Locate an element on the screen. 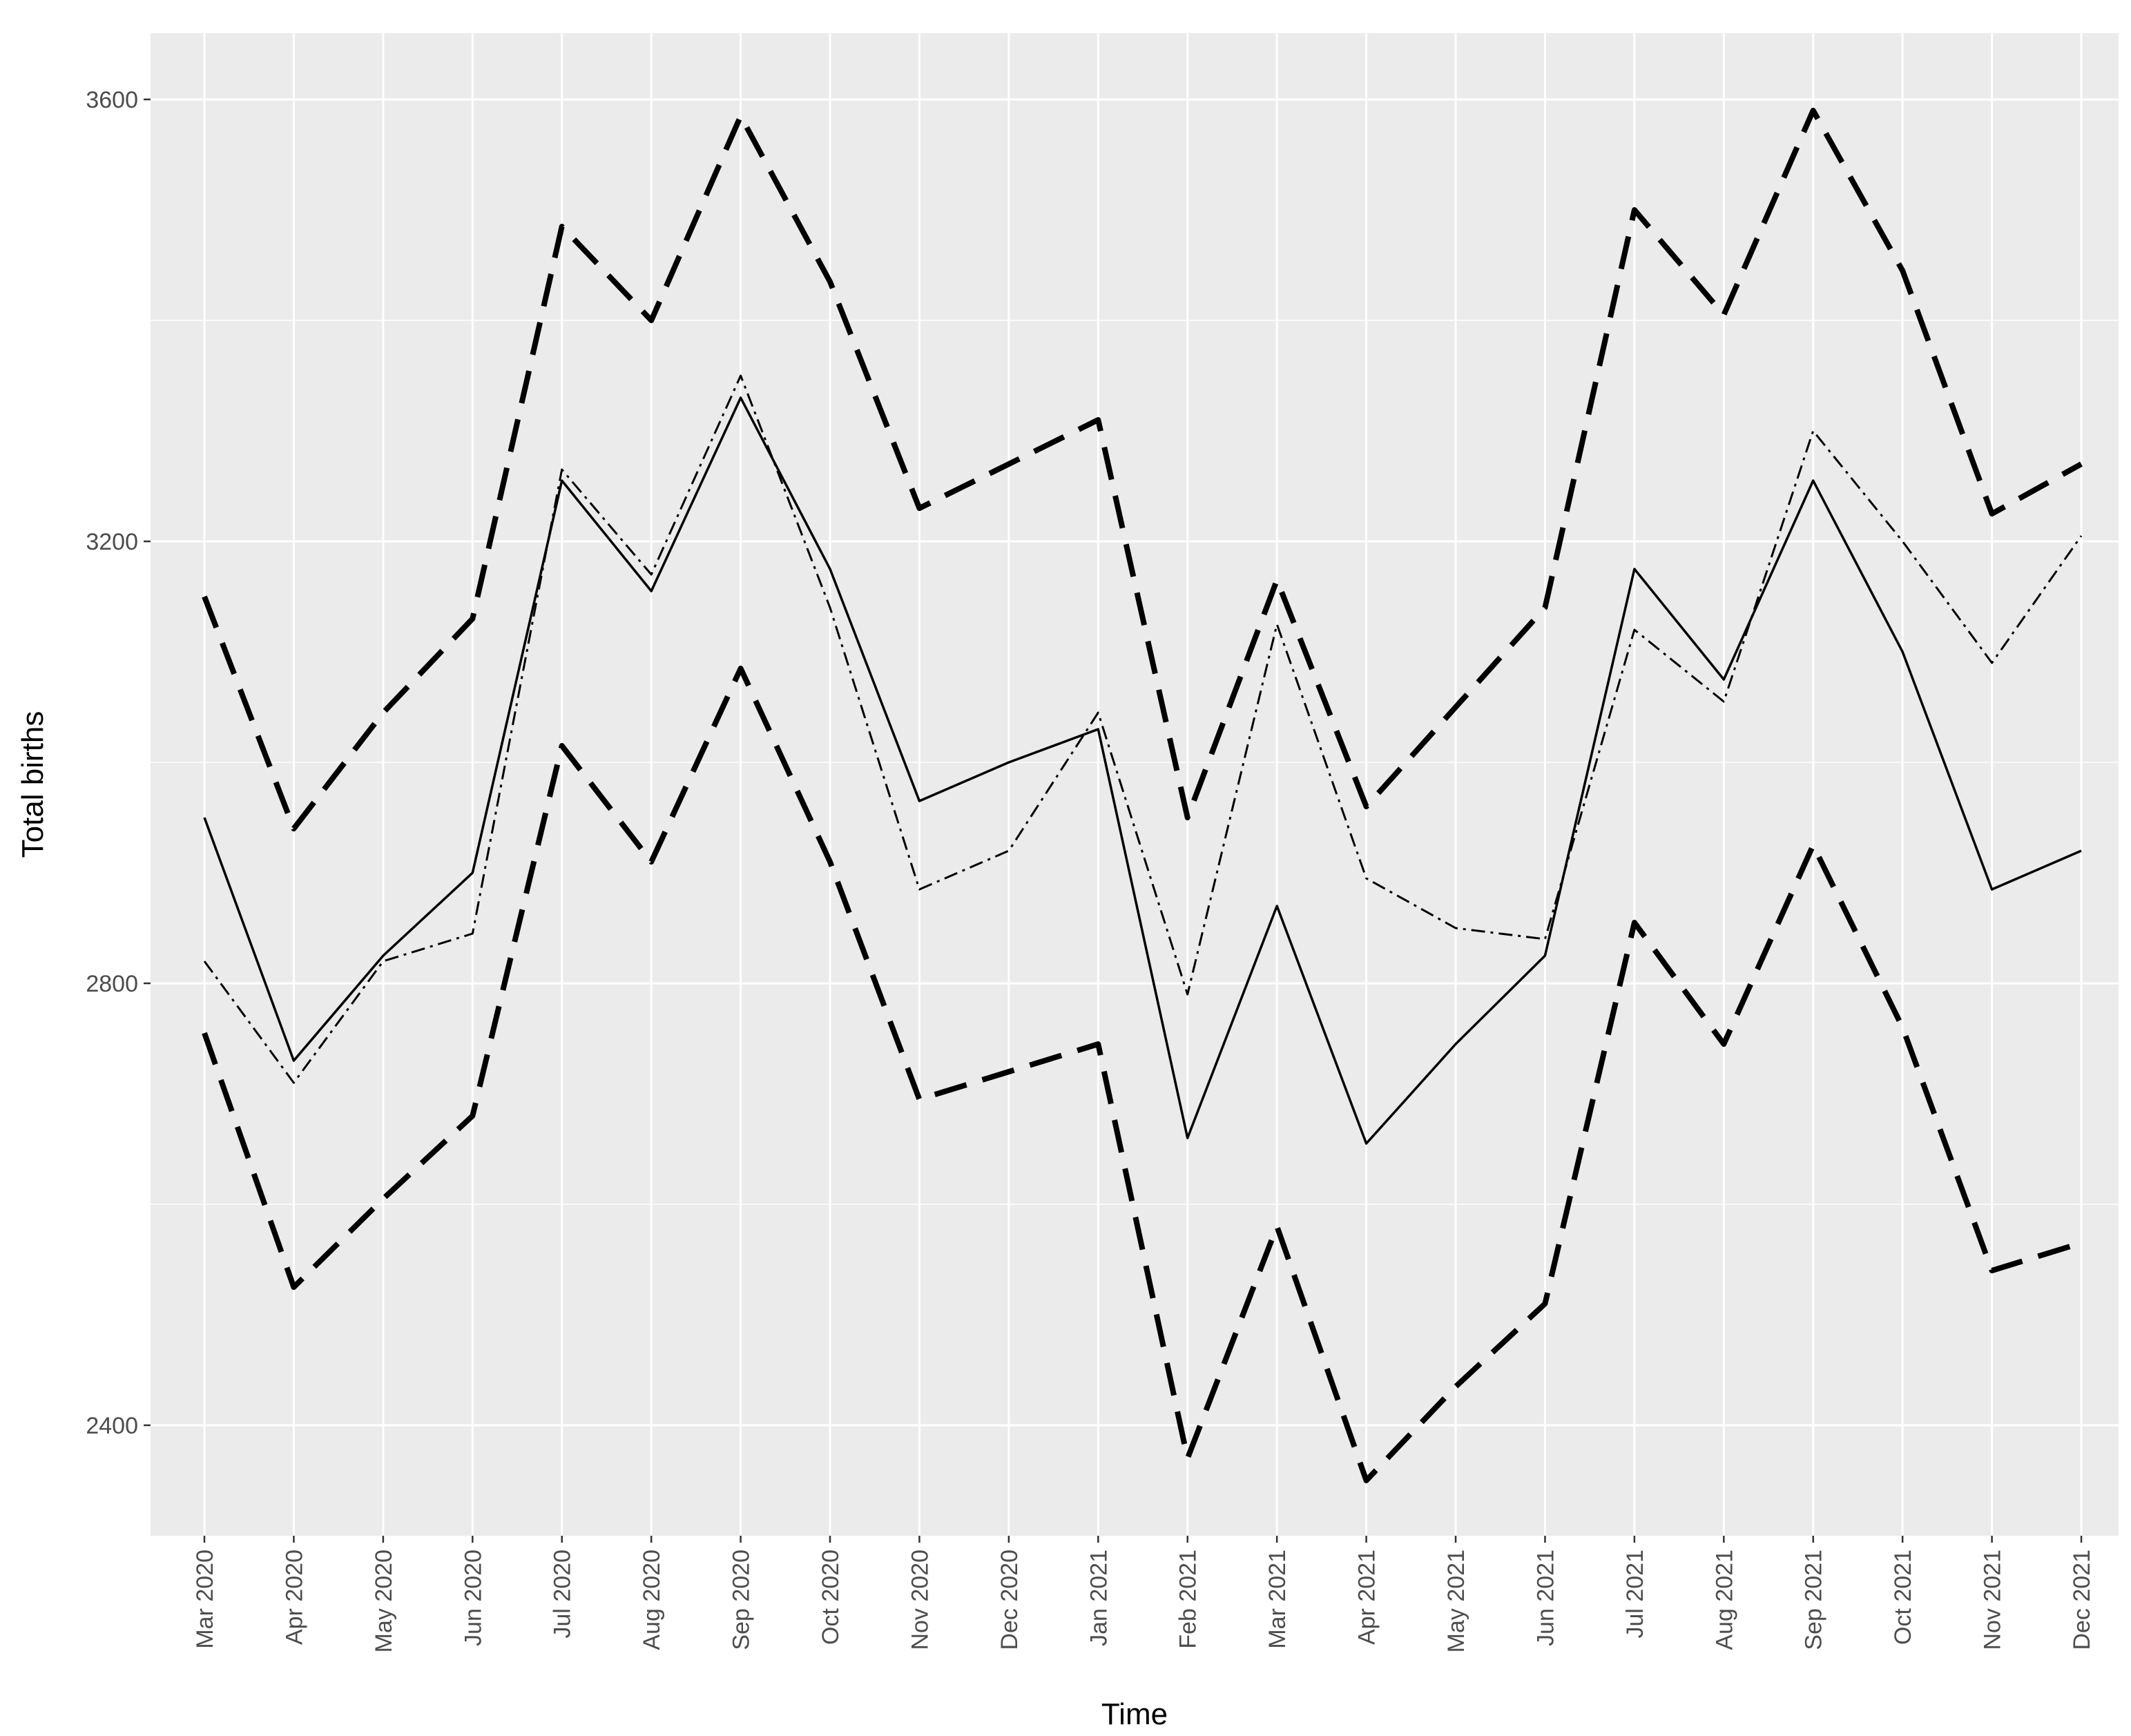  y-tick-label: 2400 is located at coordinates (112, 1426).